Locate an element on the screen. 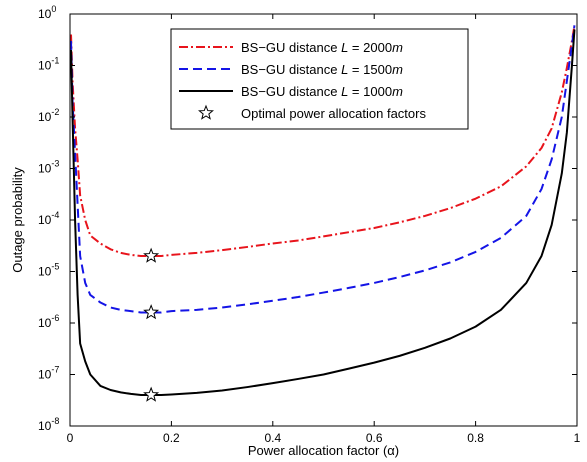  x-axis-label: Power allocation factor (α) is located at coordinates (323, 450).